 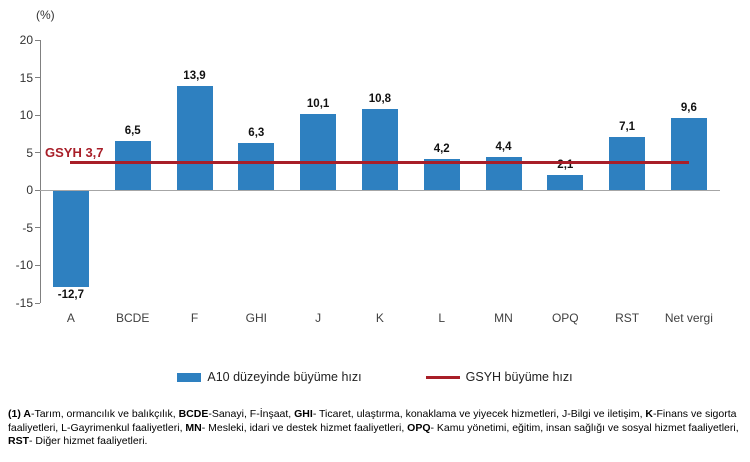 What do you see at coordinates (18, 441) in the screenshot?
I see `footnote-segment: RST` at bounding box center [18, 441].